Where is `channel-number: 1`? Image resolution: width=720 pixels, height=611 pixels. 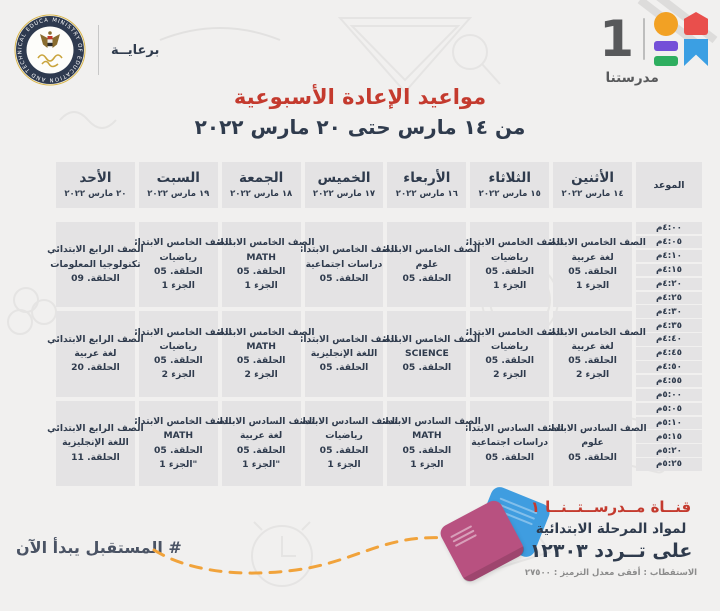 channel-number: 1 is located at coordinates (616, 39).